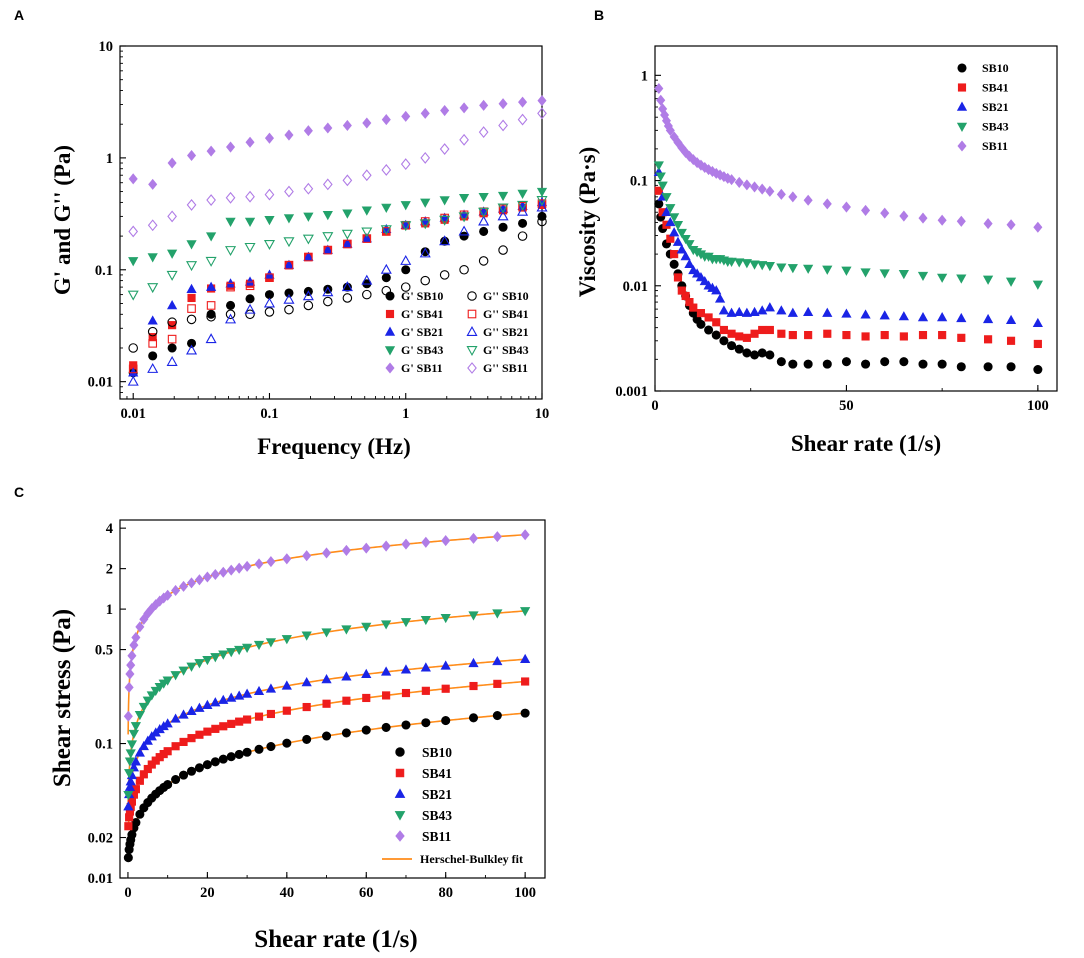 Image resolution: width=1084 pixels, height=958 pixels. Describe the element at coordinates (104, 271) in the screenshot. I see `panel-a-y-tick-label: 0.1` at that location.